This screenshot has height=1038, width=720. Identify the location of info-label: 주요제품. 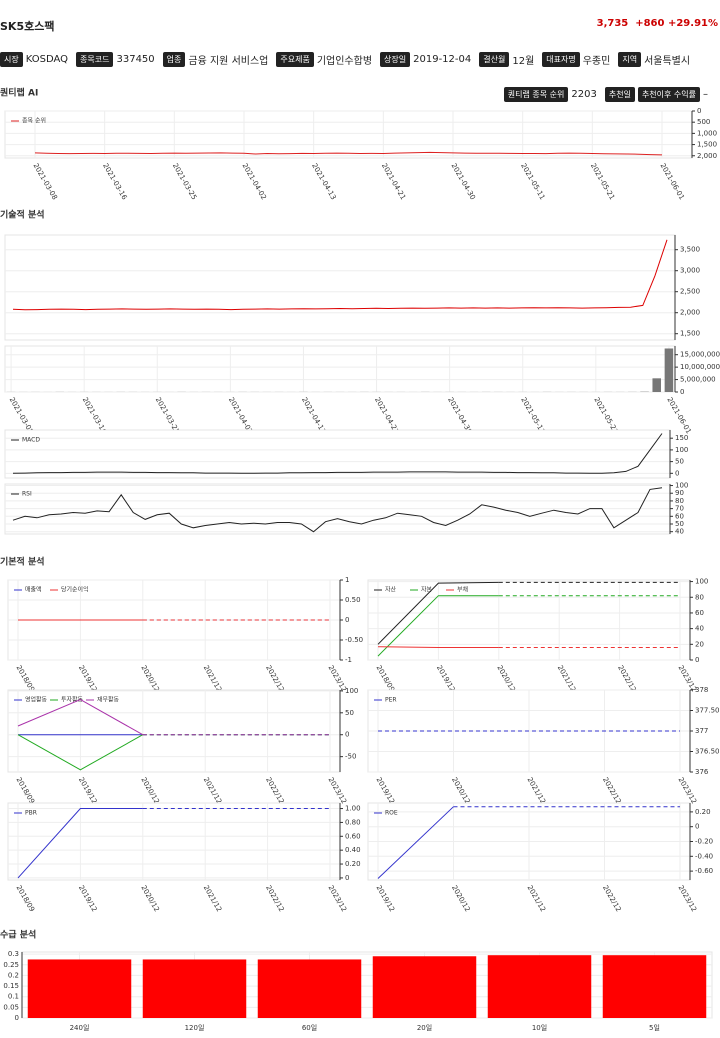
(295, 59).